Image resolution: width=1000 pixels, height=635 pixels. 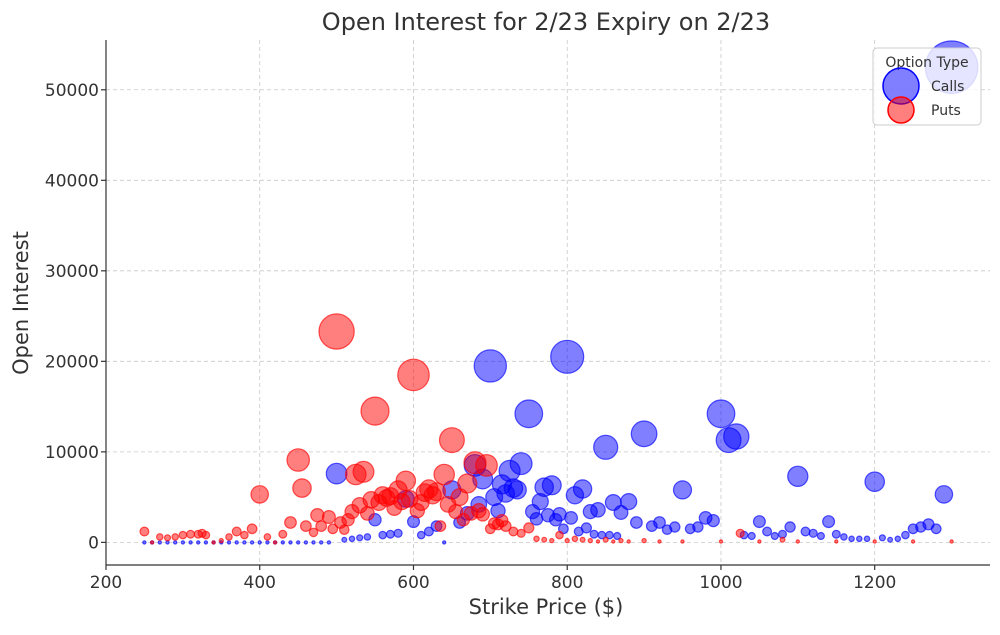 What do you see at coordinates (567, 583) in the screenshot?
I see `x-tick-label: 800` at bounding box center [567, 583].